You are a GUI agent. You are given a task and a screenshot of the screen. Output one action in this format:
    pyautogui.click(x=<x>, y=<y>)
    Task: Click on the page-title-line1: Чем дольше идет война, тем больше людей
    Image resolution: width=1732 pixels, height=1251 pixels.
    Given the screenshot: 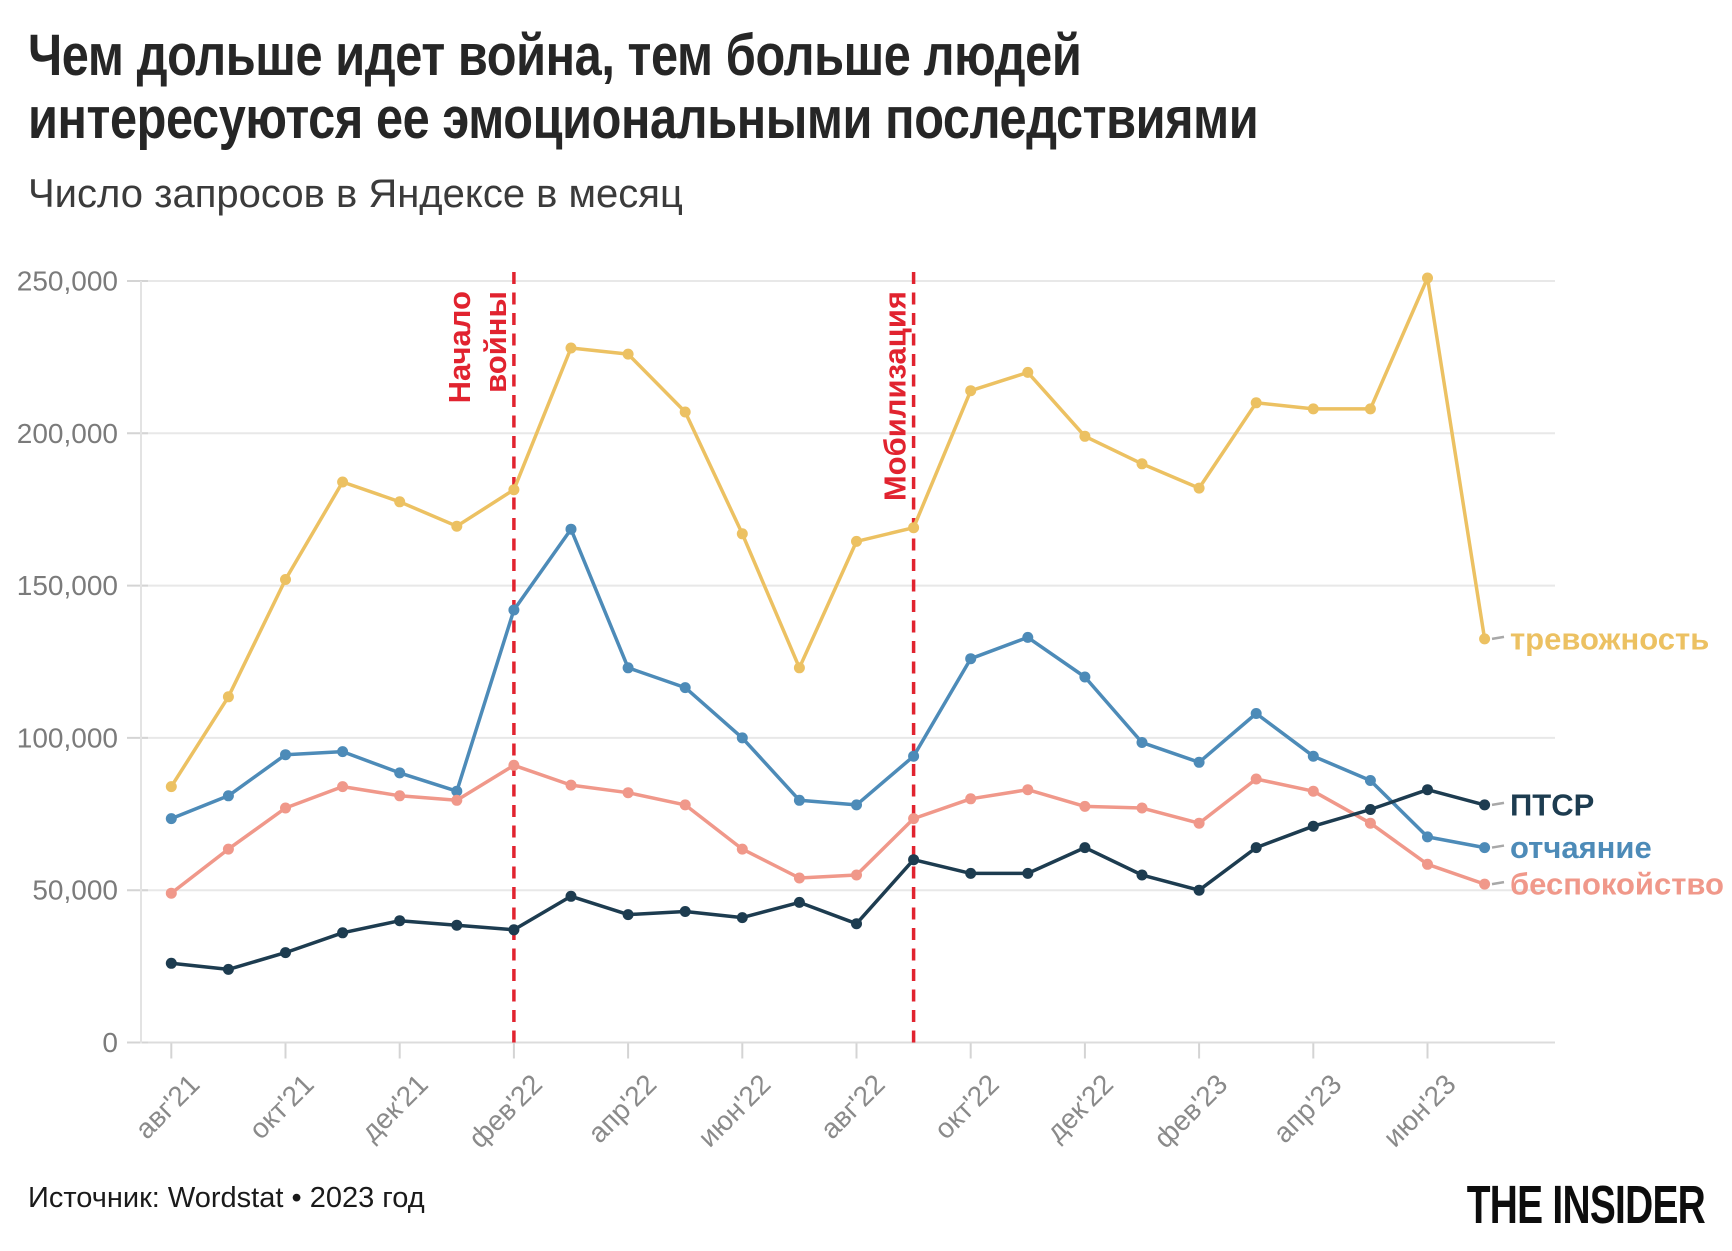 What is the action you would take?
    pyautogui.click(x=555, y=55)
    